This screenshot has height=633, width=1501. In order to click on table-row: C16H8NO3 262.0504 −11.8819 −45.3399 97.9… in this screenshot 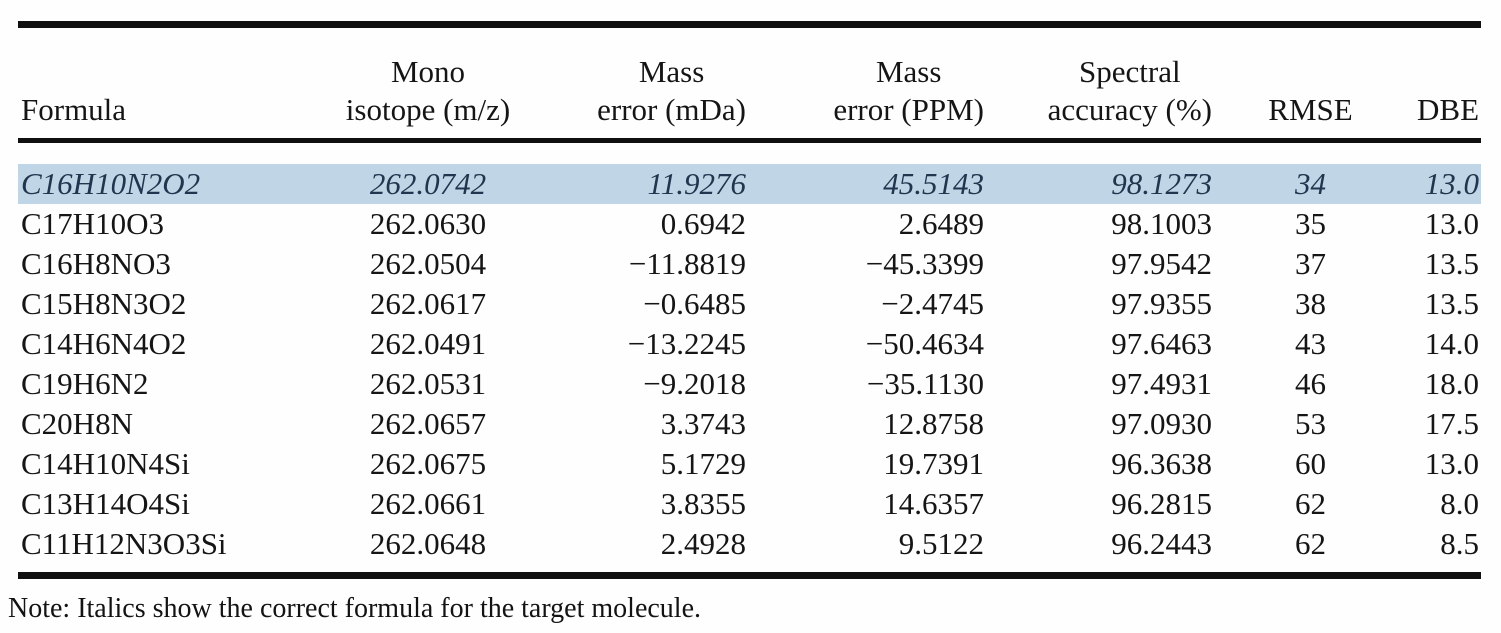, I will do `click(749, 264)`.